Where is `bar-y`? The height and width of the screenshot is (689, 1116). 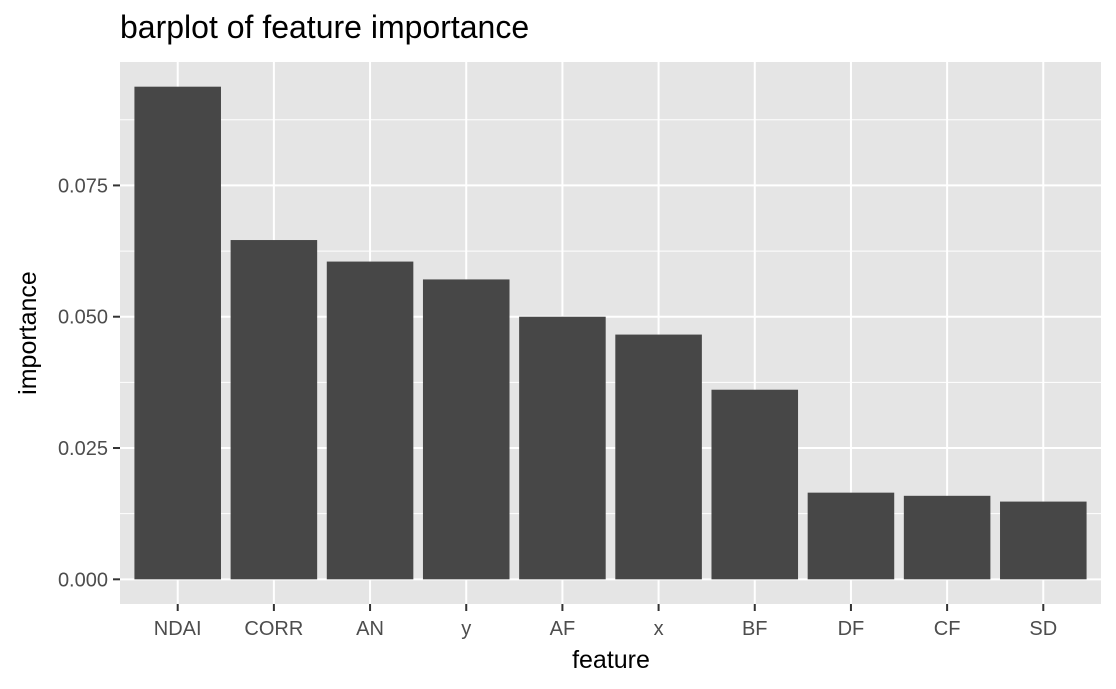 bar-y is located at coordinates (466, 429).